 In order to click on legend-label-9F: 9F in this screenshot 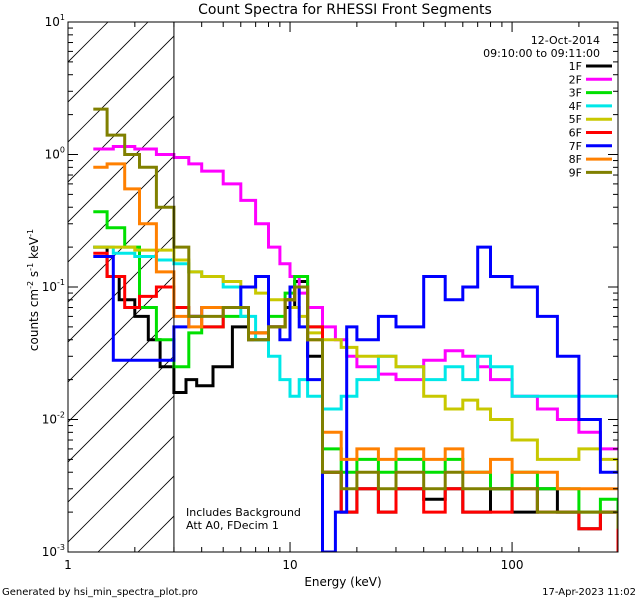, I will do `click(575, 172)`.